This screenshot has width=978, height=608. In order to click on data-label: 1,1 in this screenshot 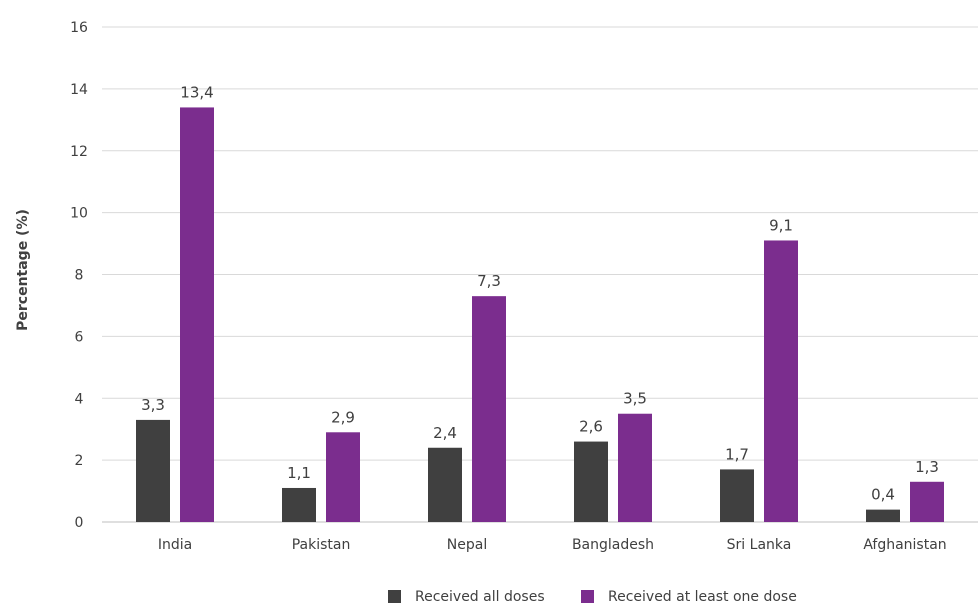, I will do `click(299, 473)`.